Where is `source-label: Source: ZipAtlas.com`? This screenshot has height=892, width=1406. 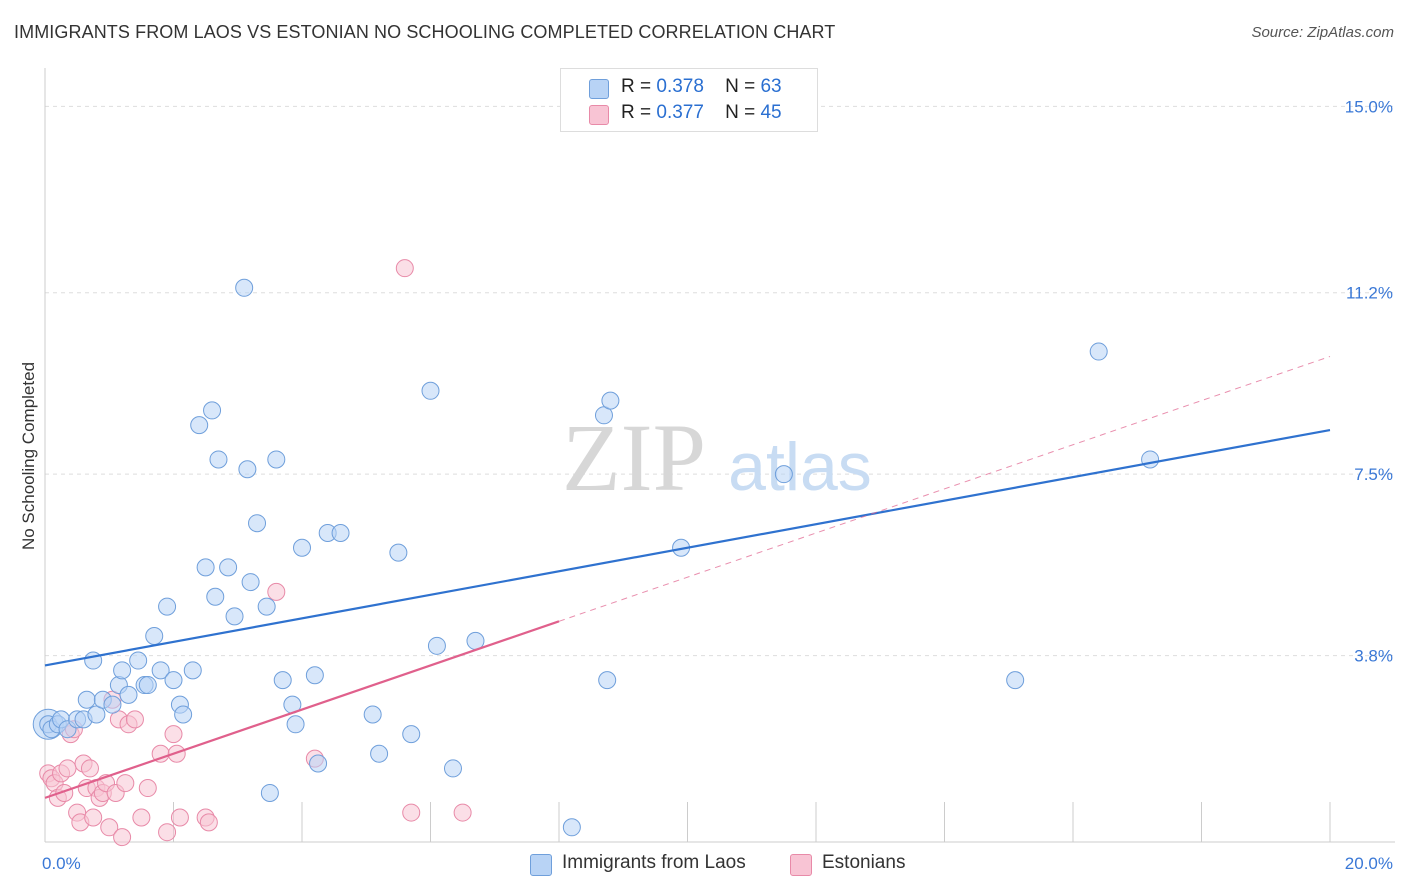
source-label: Source: ZipAtlas.com is located at coordinates (1322, 32).